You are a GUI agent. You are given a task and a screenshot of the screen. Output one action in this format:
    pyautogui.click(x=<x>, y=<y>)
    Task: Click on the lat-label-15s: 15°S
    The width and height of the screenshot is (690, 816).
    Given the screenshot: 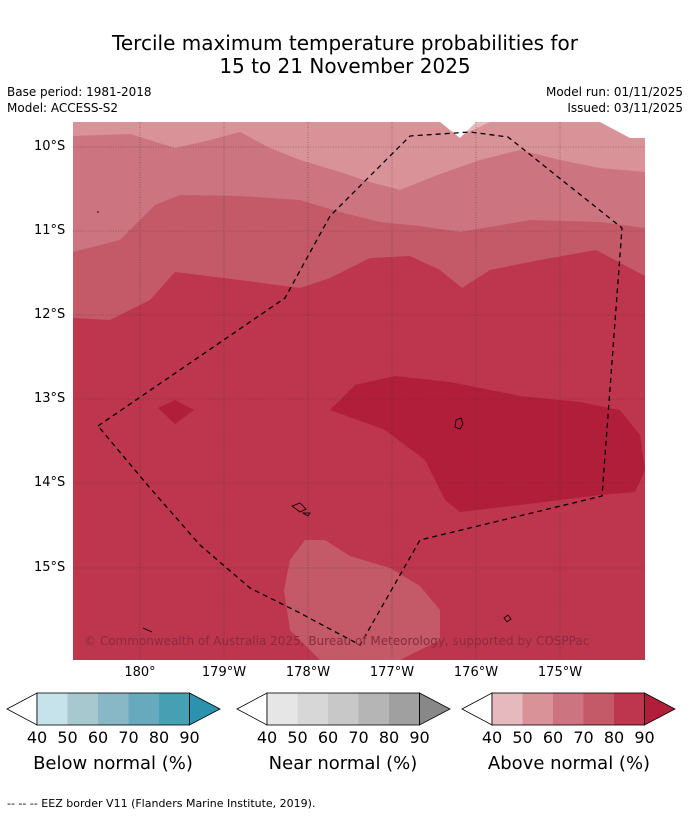 What is the action you would take?
    pyautogui.click(x=50, y=567)
    